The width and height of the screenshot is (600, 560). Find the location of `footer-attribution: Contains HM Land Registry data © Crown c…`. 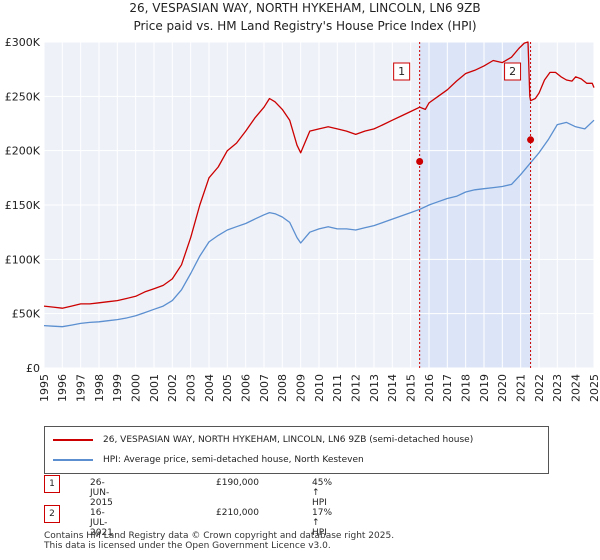

footer-attribution: Contains HM Land Registry data © Crown c… is located at coordinates (219, 541).